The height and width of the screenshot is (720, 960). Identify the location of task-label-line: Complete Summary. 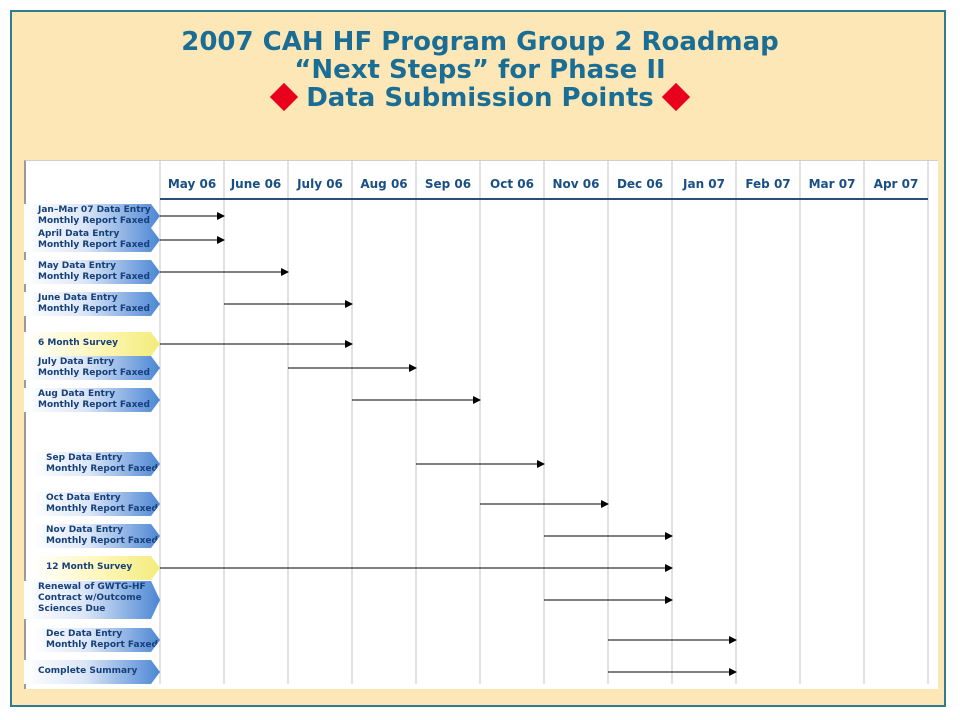
(88, 671).